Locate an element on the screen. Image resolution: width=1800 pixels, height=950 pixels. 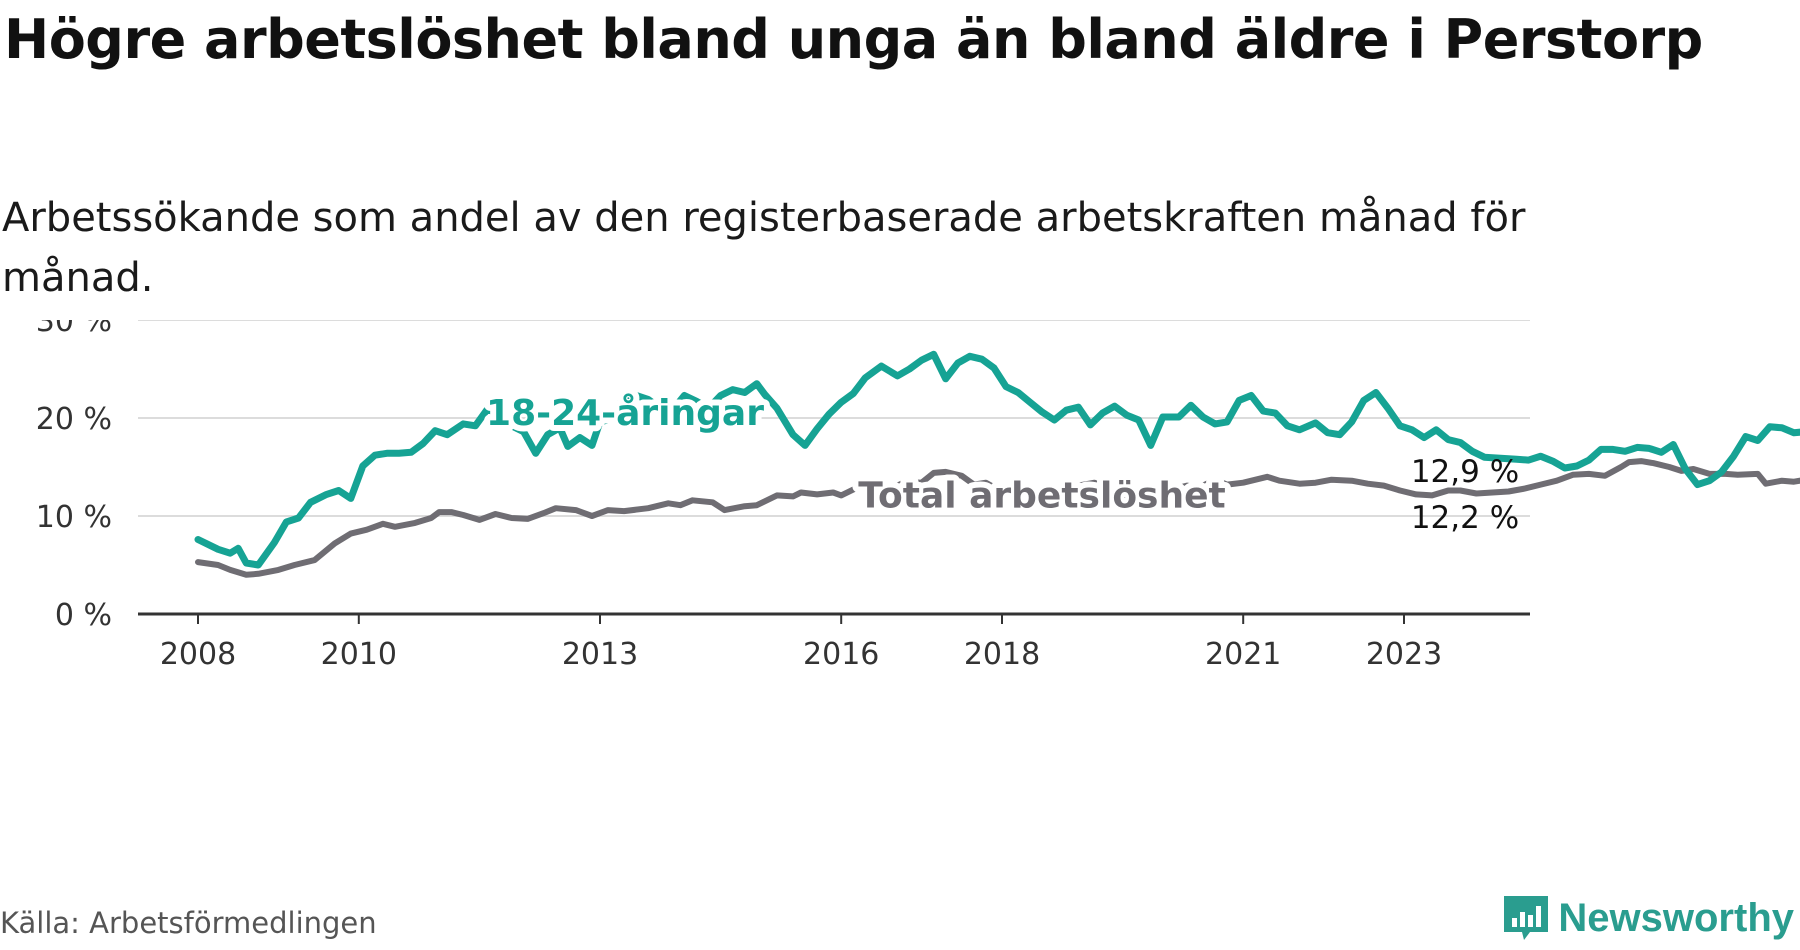
x-tick-label: 2008 is located at coordinates (198, 654).